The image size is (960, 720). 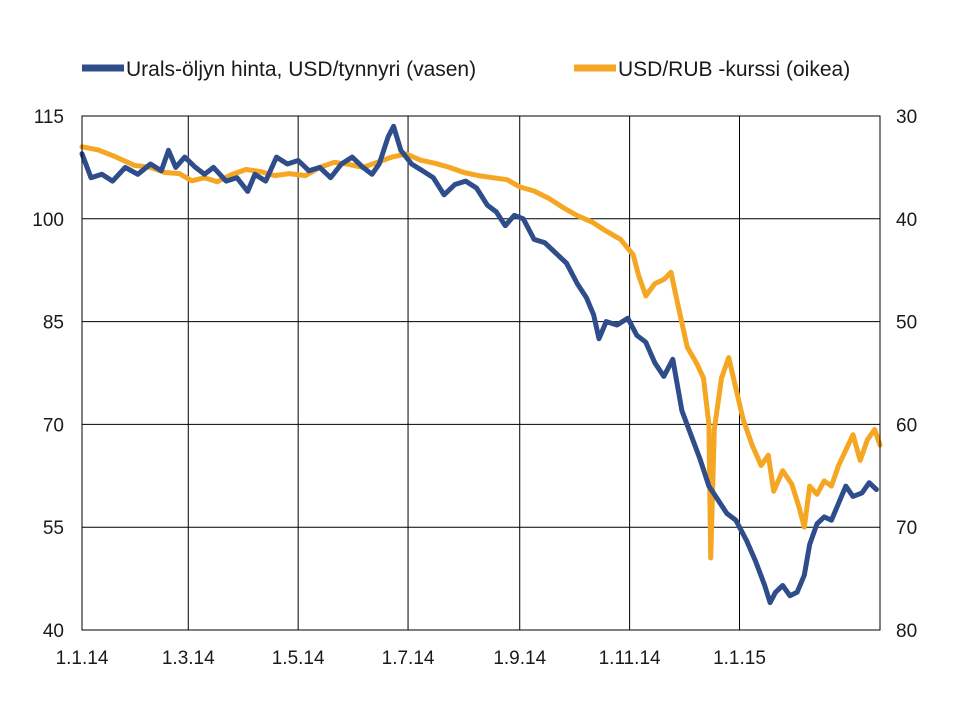 I want to click on x-tick-label: 1.1.15, so click(x=739, y=658).